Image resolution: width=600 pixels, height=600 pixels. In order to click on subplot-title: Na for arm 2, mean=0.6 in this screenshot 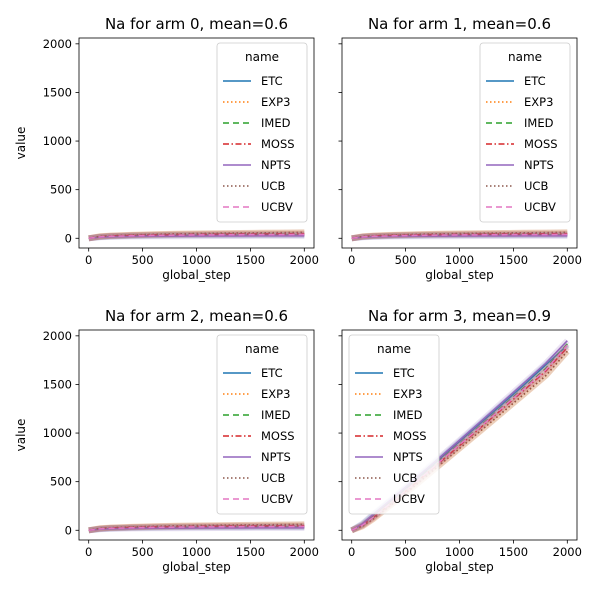, I will do `click(196, 316)`.